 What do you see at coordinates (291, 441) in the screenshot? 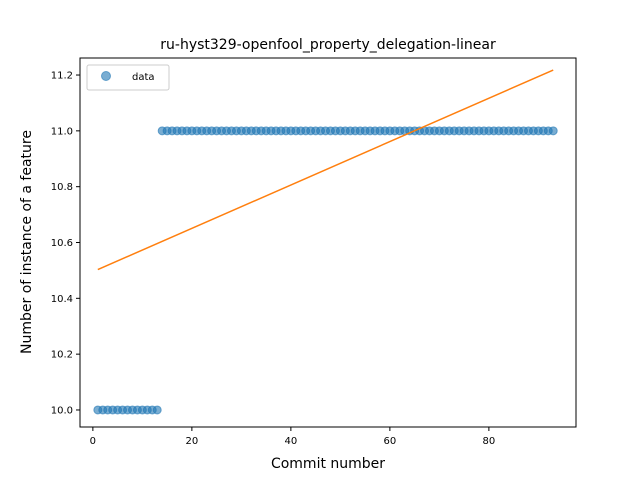
I see `x-tick-label: 40` at bounding box center [291, 441].